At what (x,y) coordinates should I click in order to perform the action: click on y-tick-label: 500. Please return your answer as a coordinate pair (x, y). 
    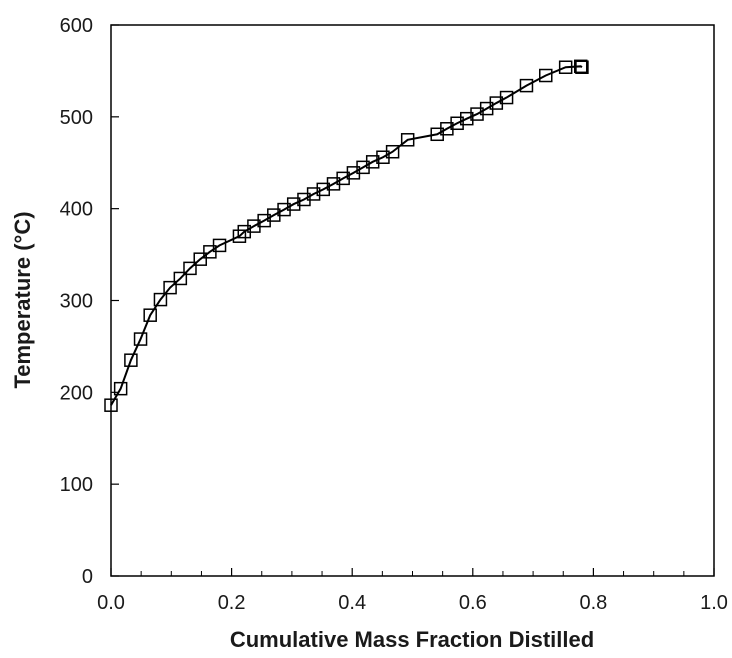
    Looking at the image, I should click on (76, 118).